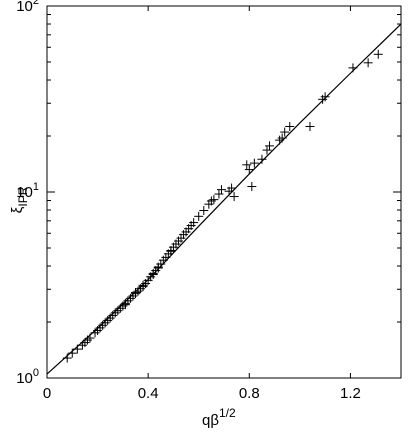 This screenshot has width=409, height=433. I want to click on x-axis-label-base: qβ, so click(210, 420).